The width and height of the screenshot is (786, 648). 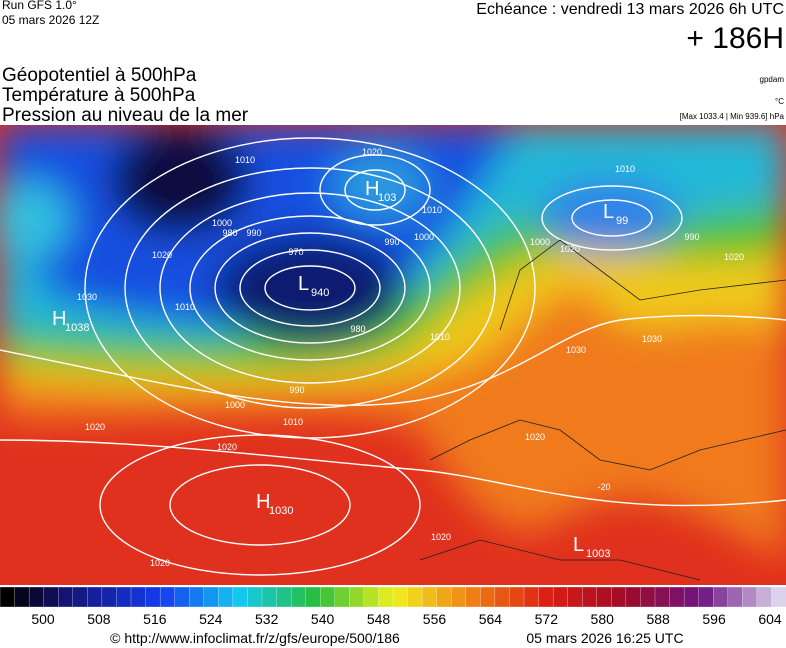 What do you see at coordinates (99, 95) in the screenshot?
I see `title: Température à 500hPa` at bounding box center [99, 95].